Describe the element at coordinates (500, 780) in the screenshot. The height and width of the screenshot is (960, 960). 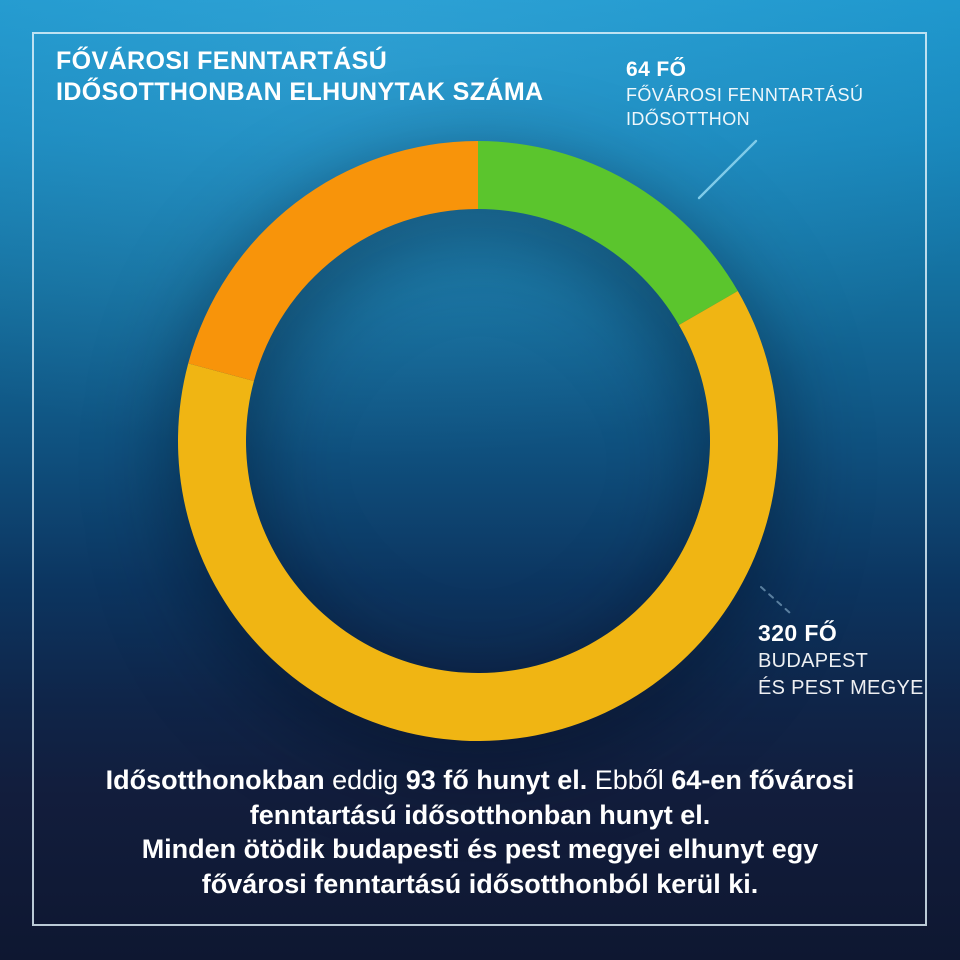
I see `summary-text-segment: 93 fő hunyt el.` at that location.